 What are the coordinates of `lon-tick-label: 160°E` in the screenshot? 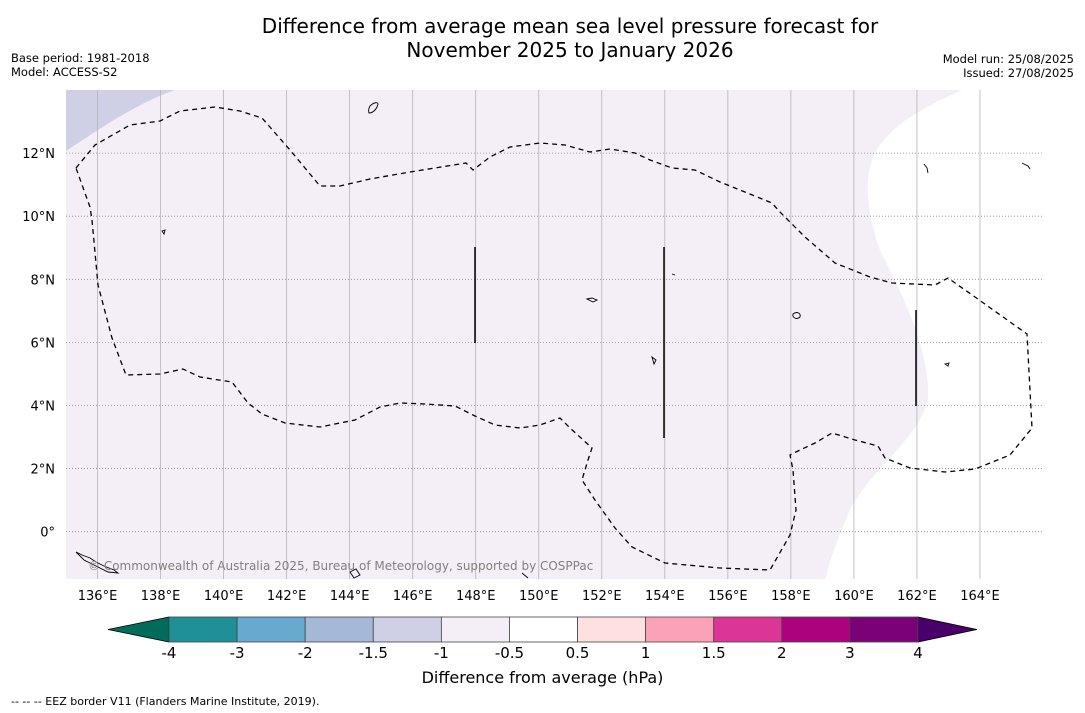 It's located at (854, 596).